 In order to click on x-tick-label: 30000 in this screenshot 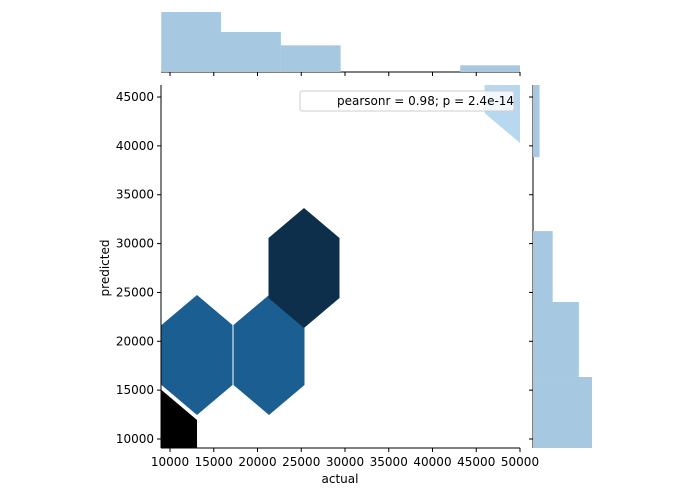, I will do `click(345, 462)`.